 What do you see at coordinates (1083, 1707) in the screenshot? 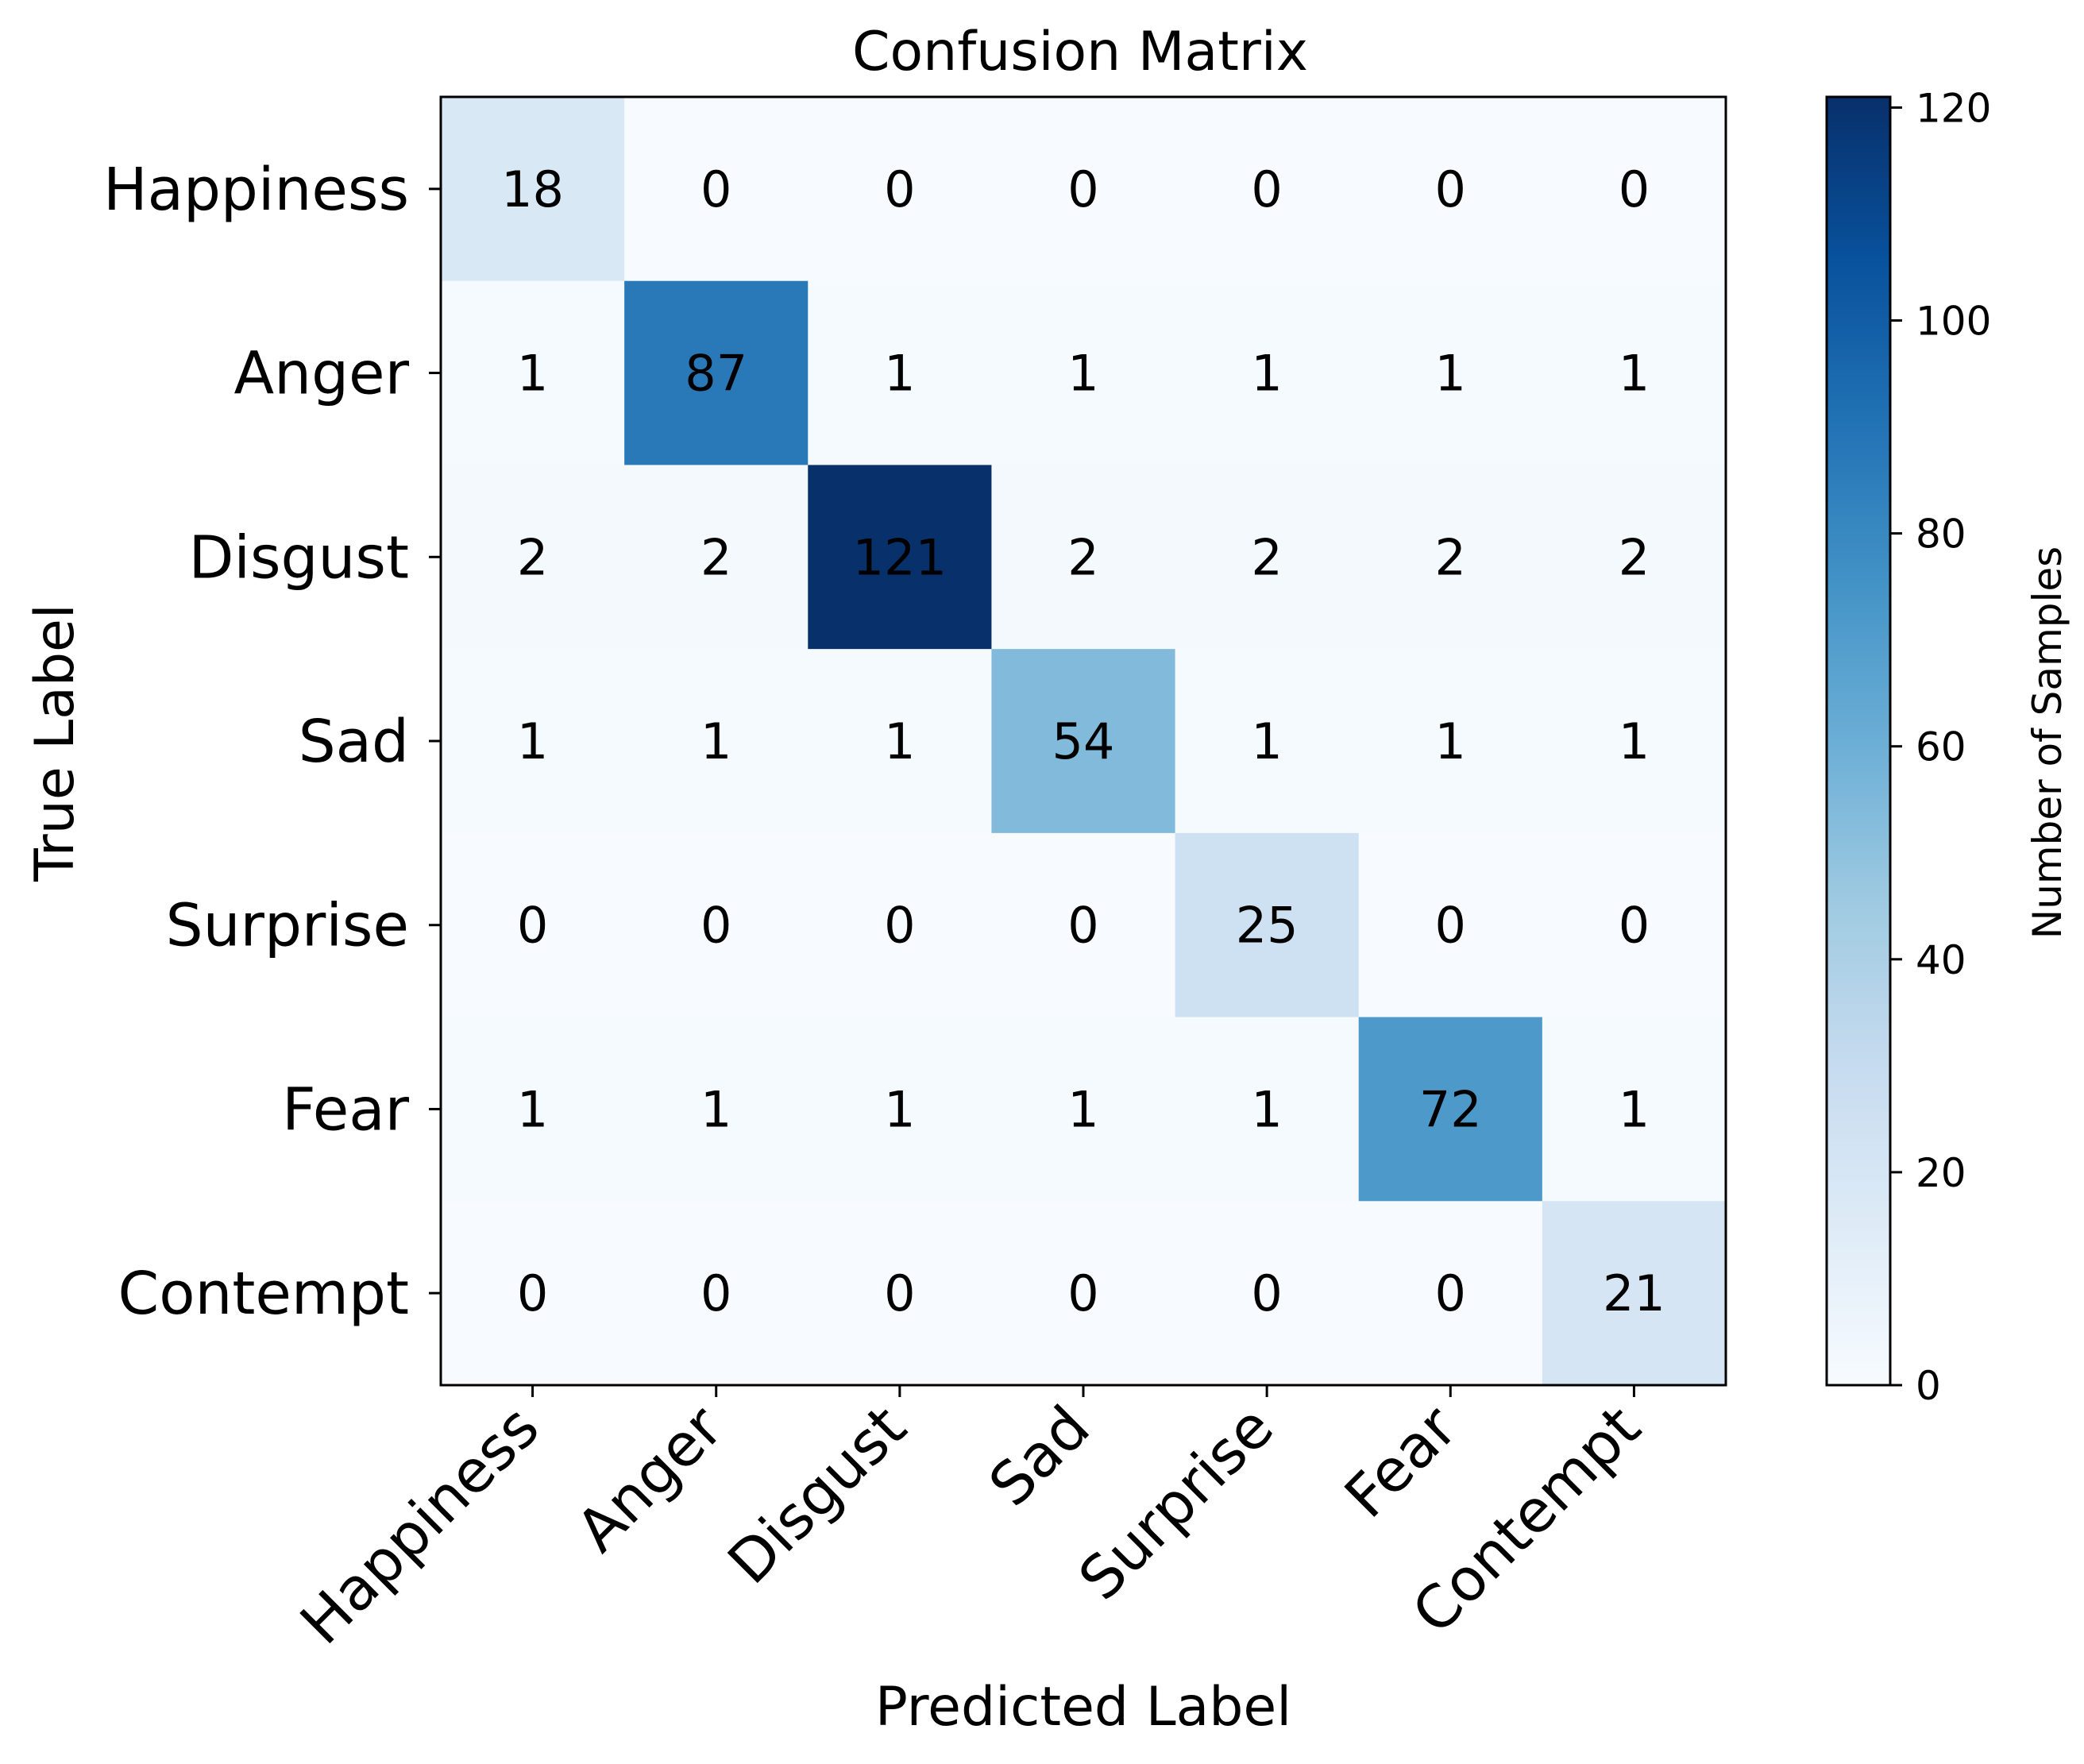
I see `x-axis-label: Predicted Label` at bounding box center [1083, 1707].